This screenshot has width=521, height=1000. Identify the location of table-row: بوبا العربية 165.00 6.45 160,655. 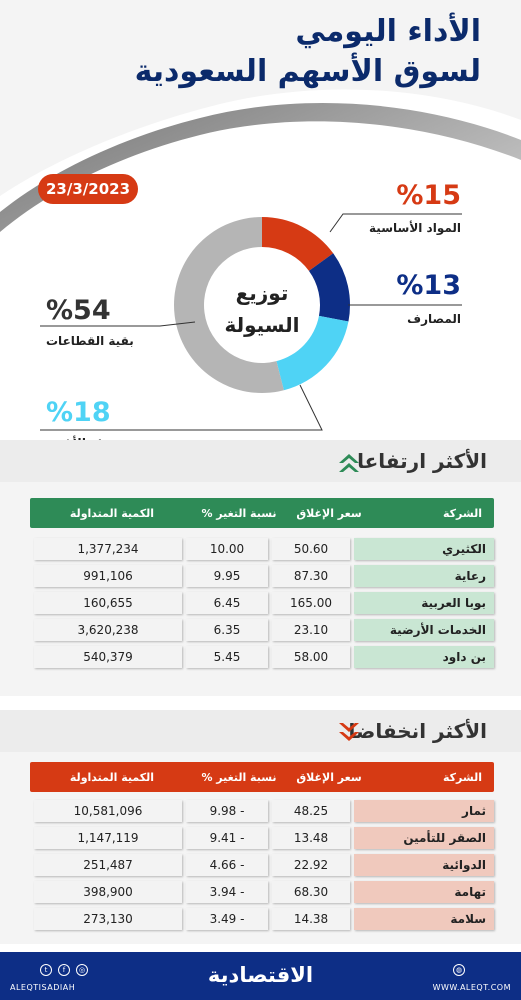
(262, 604).